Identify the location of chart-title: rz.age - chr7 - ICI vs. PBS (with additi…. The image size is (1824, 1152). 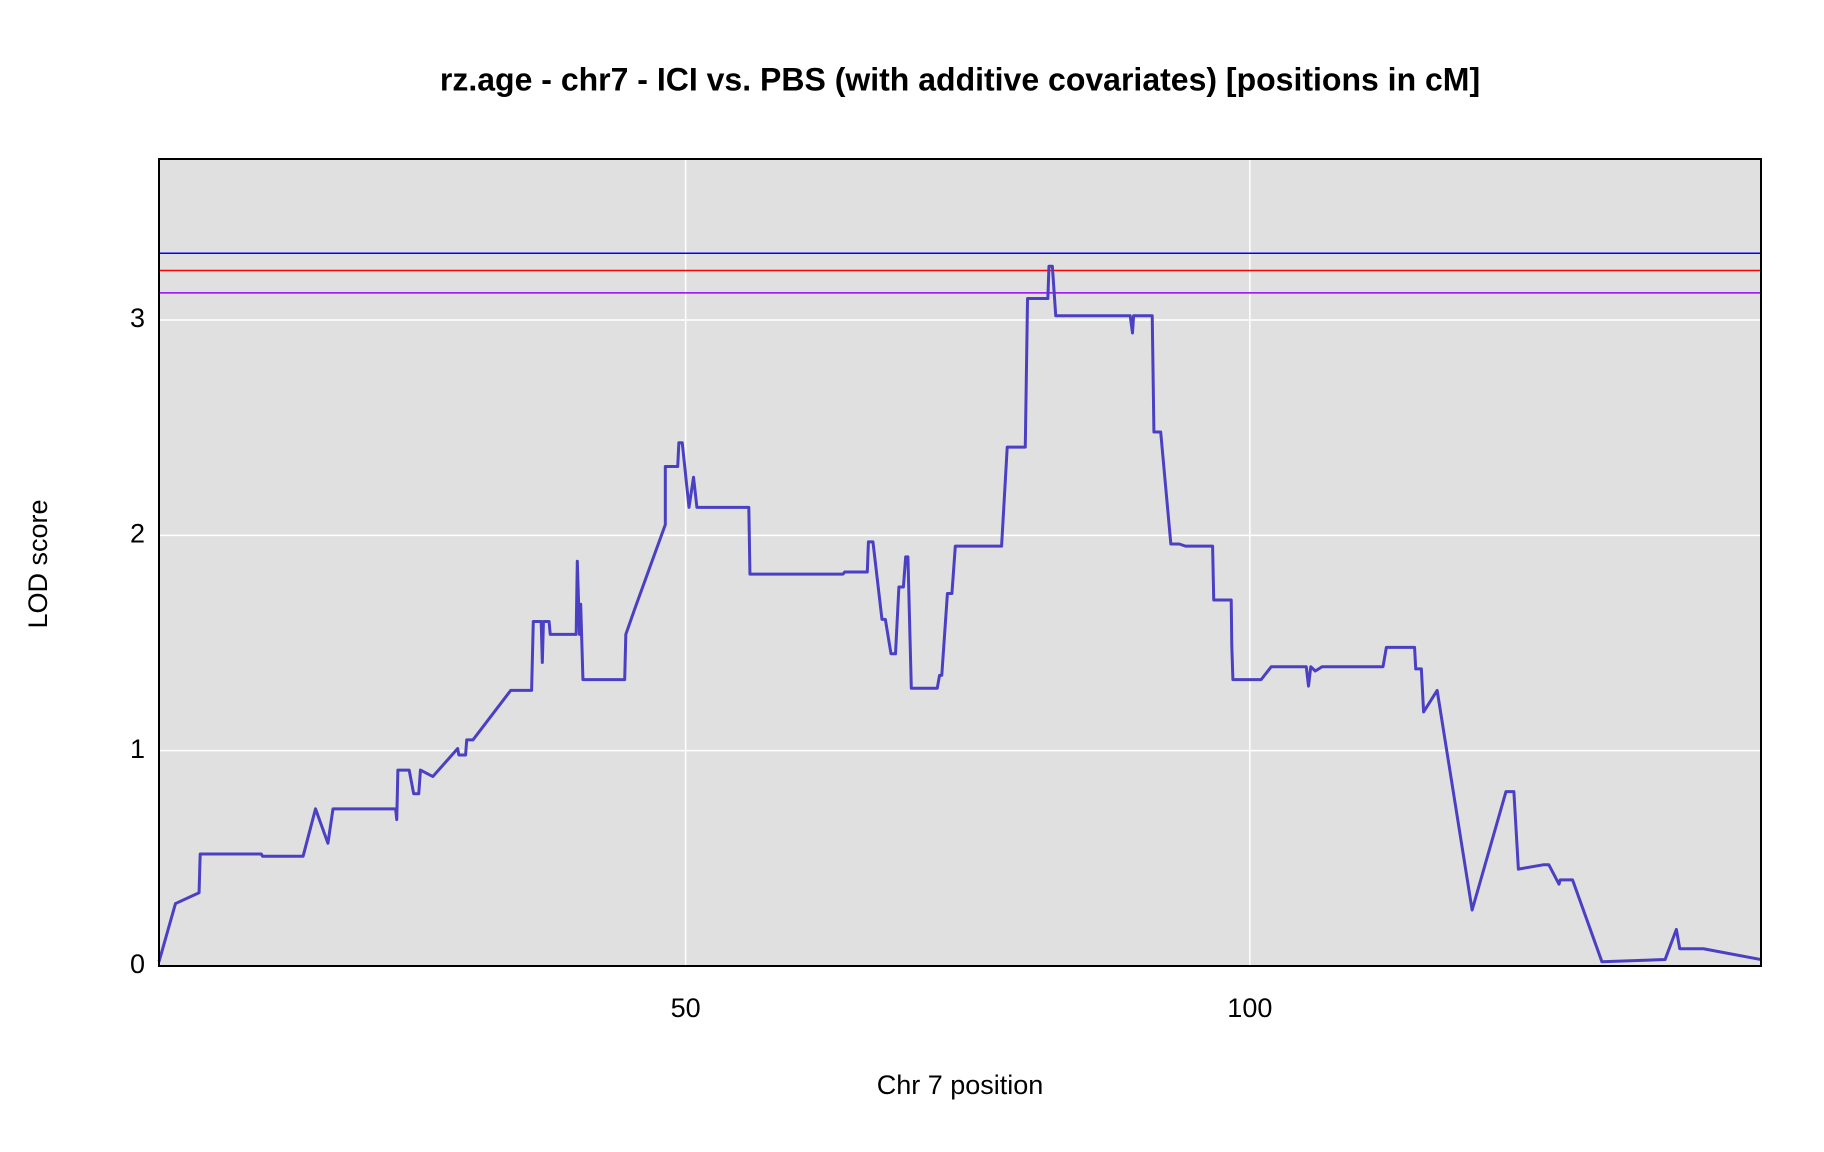
(960, 79).